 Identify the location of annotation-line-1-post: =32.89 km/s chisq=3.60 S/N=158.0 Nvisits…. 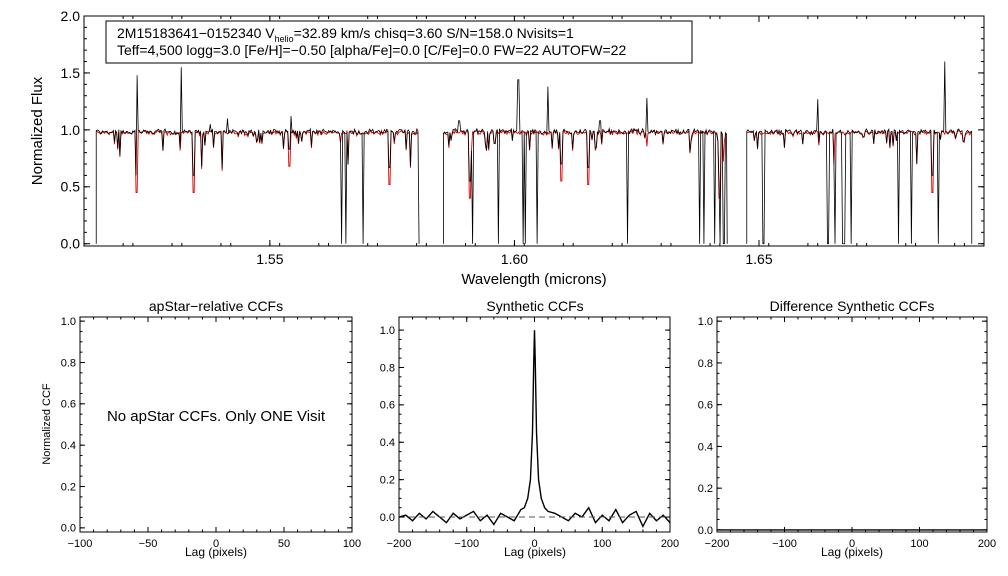
(434, 33).